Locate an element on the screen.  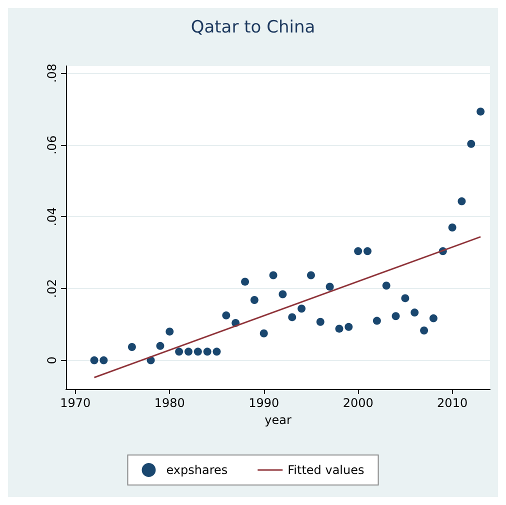
x-tick-label: 2000 is located at coordinates (358, 403).